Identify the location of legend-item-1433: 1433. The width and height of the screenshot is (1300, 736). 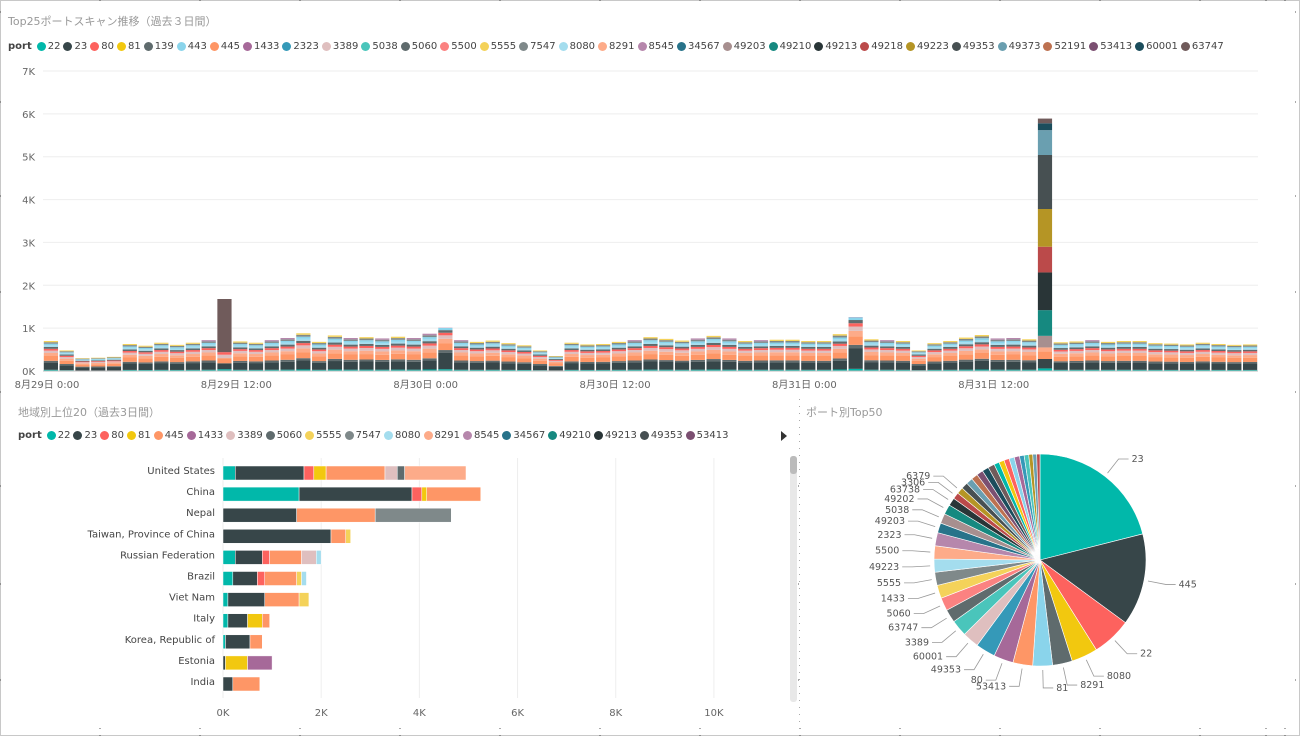
(204, 435).